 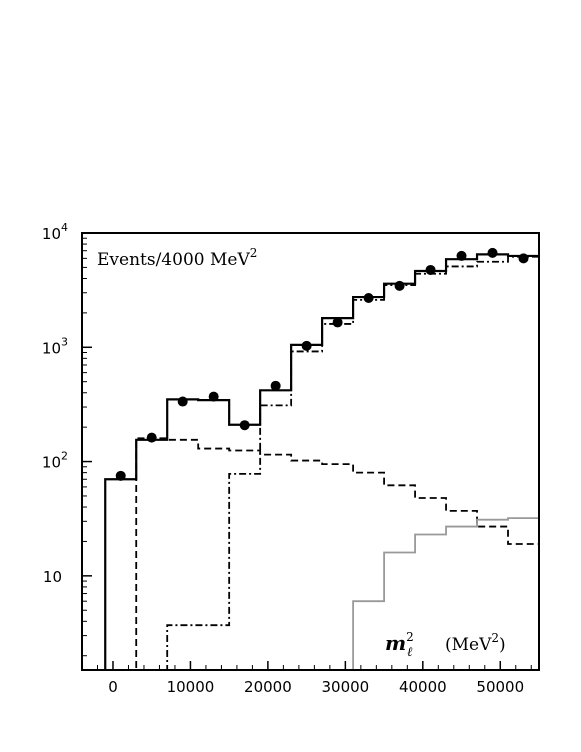 What do you see at coordinates (495, 638) in the screenshot?
I see `axis-unit-superscript: 2` at bounding box center [495, 638].